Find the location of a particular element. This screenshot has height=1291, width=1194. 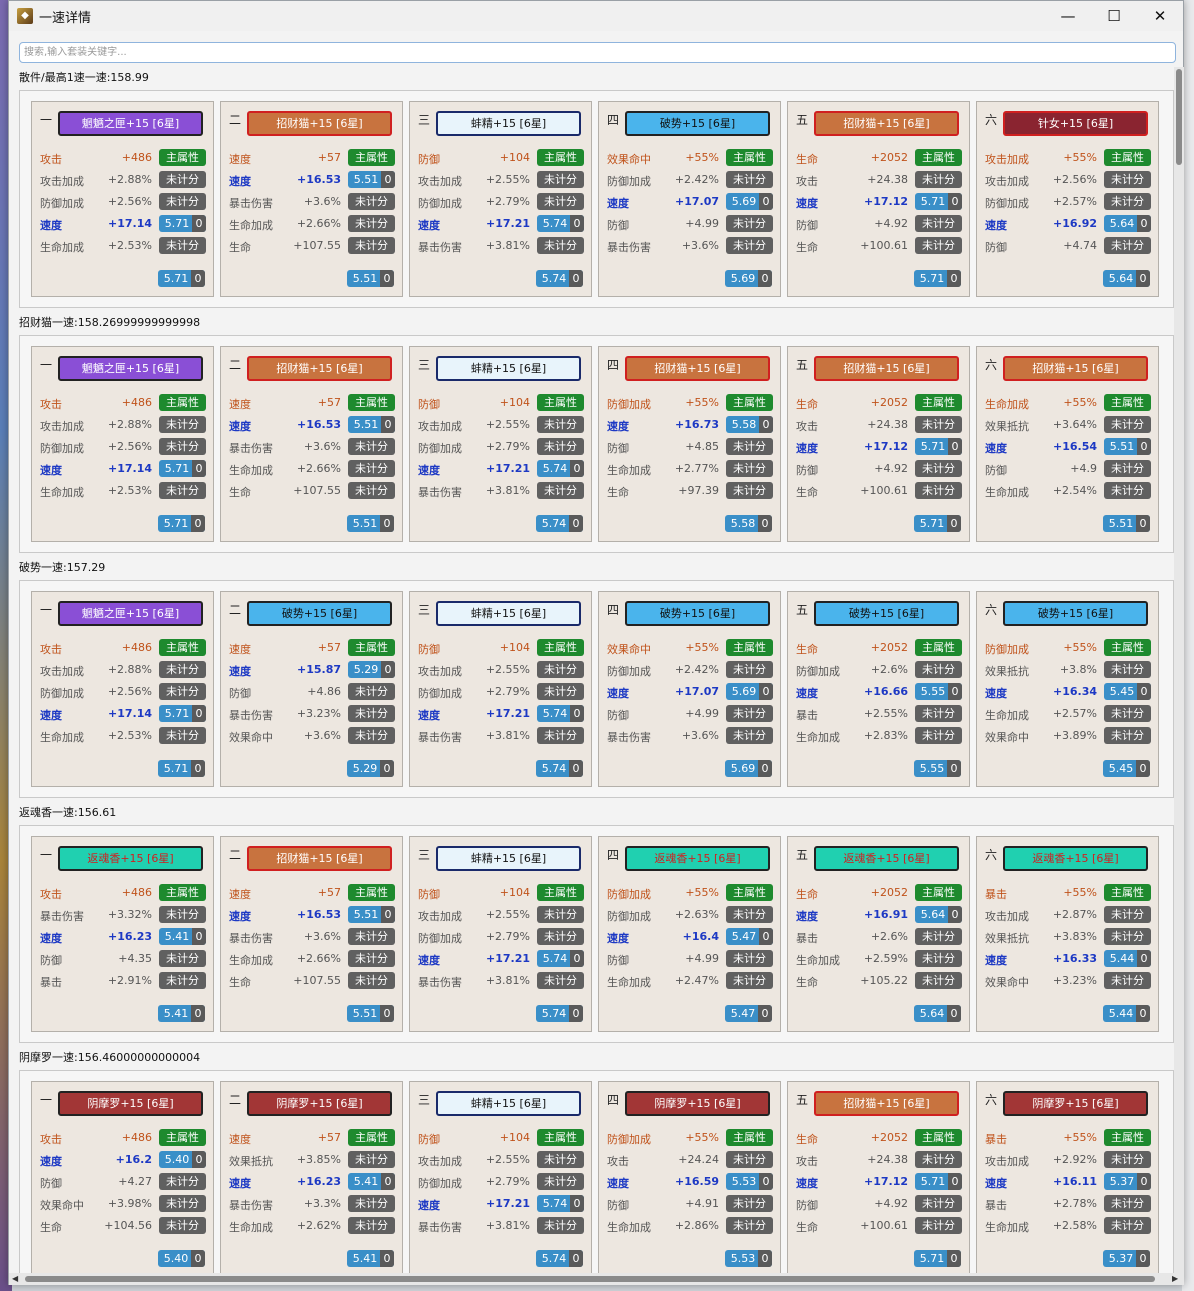

stat-value: +3.85% is located at coordinates (318, 1159).